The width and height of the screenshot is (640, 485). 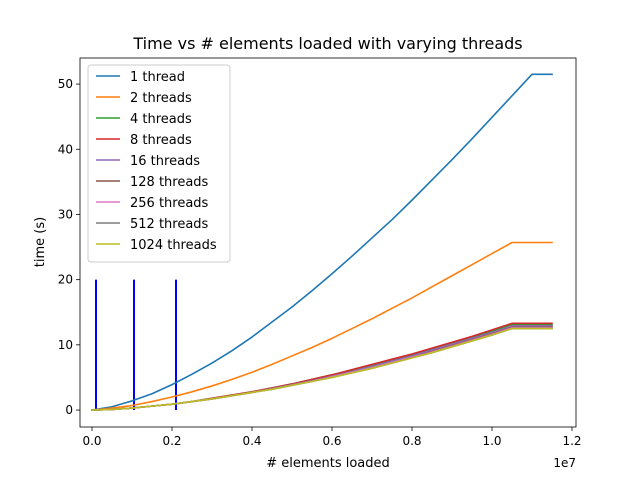 What do you see at coordinates (173, 245) in the screenshot?
I see `legend-label: 1024 threads` at bounding box center [173, 245].